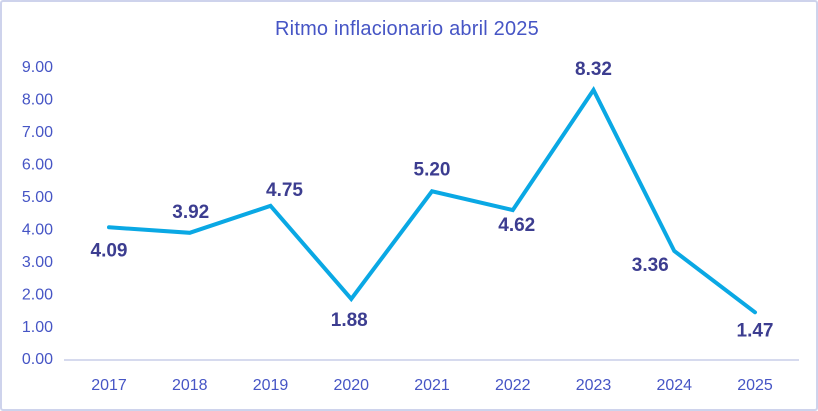 This screenshot has width=818, height=411. Describe the element at coordinates (109, 385) in the screenshot. I see `x-axis-label: 2017` at that location.